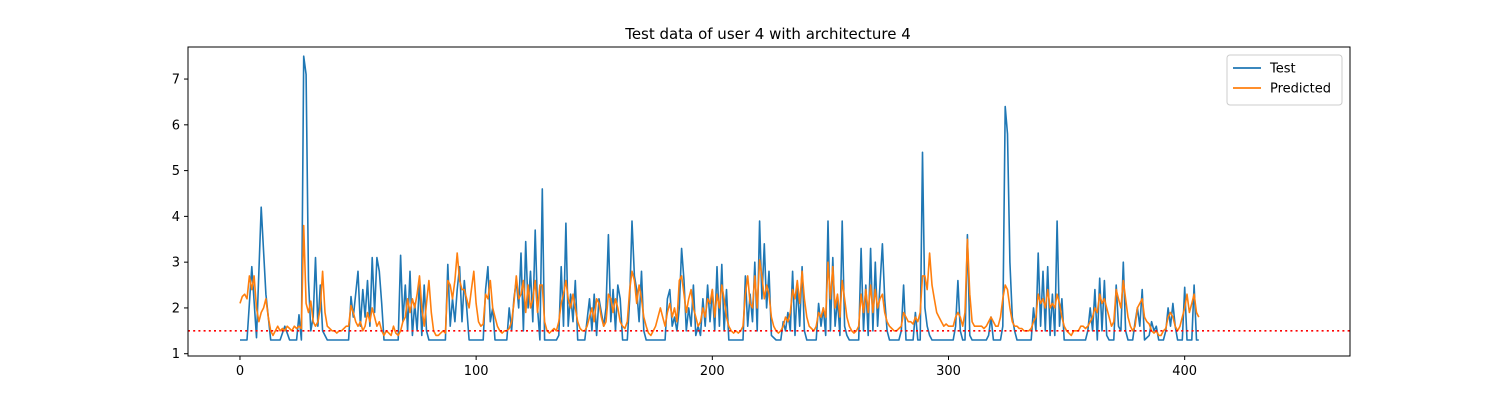  Describe the element at coordinates (476, 371) in the screenshot. I see `x-tick-label: 100` at that location.